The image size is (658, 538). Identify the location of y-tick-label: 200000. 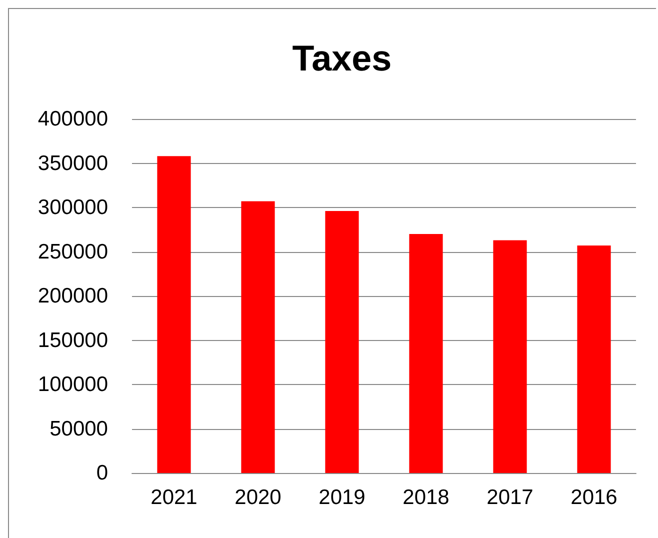
(73, 296).